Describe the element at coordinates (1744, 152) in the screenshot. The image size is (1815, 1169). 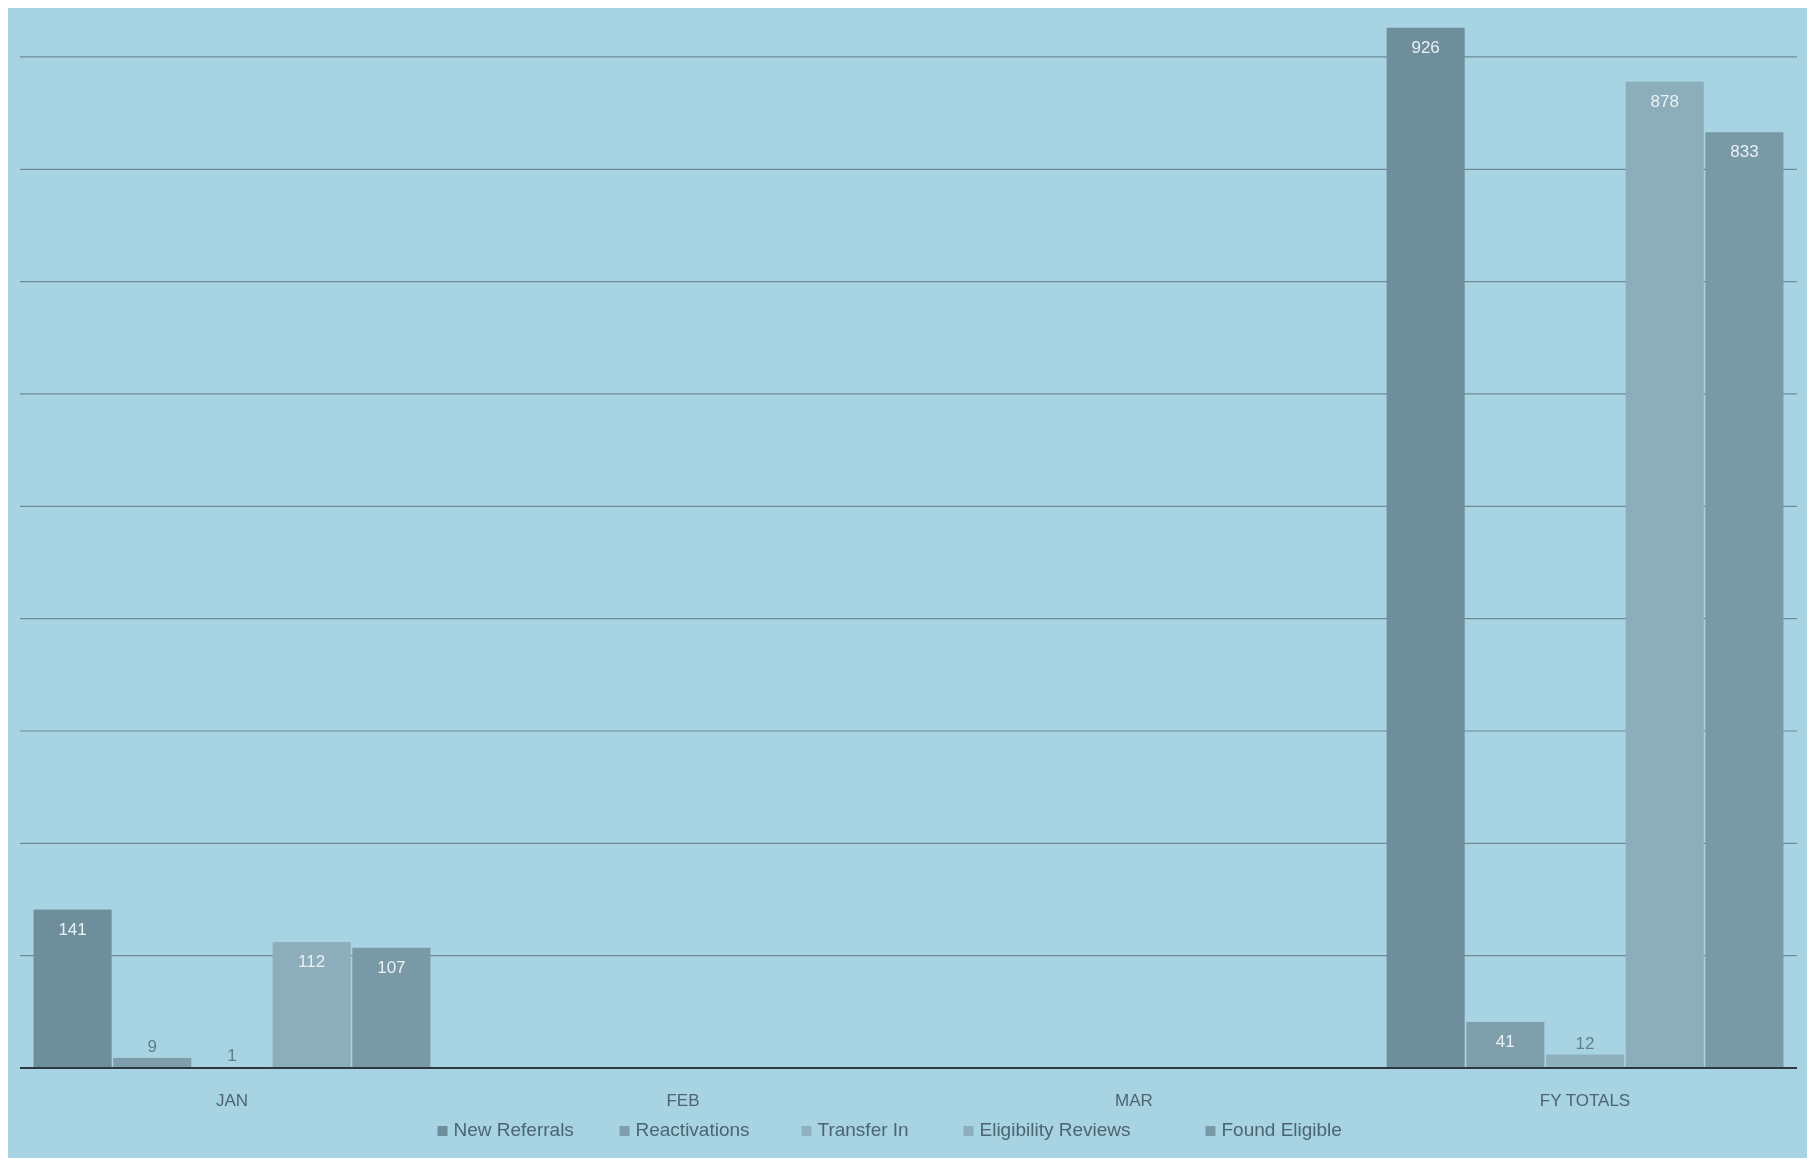
I see `data-label: 833` at that location.